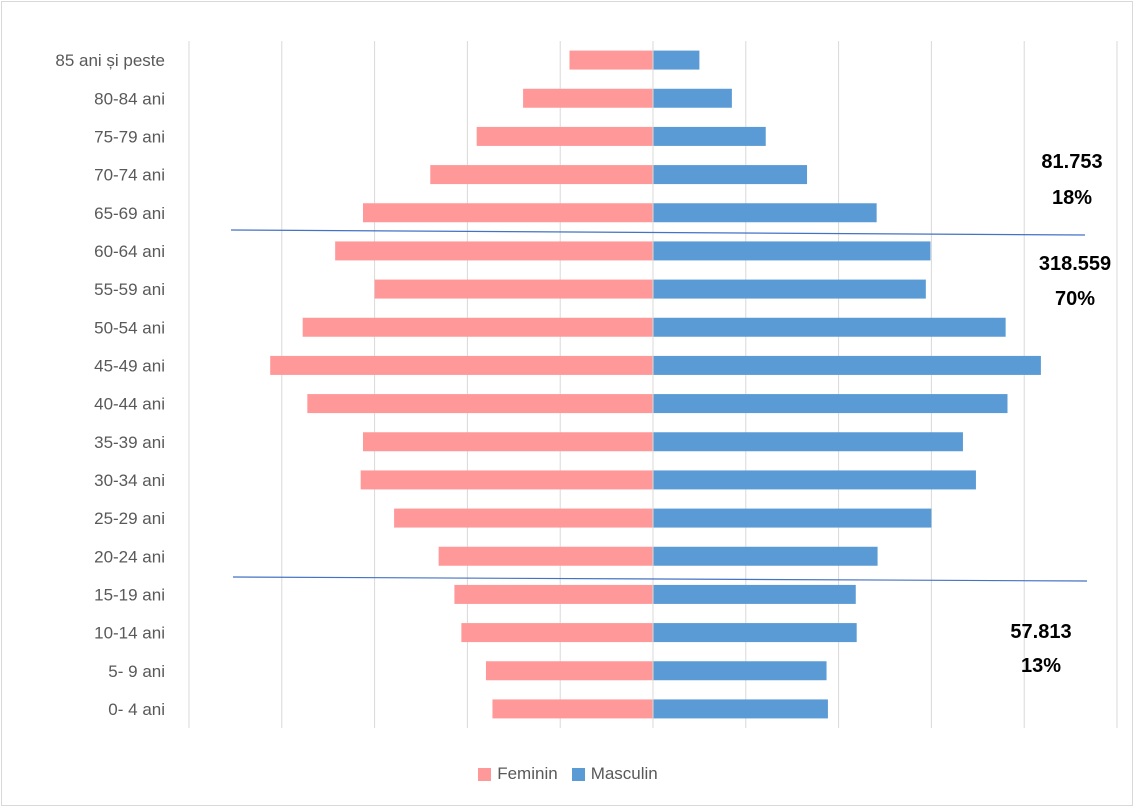  I want to click on category-label: 85 ani și peste, so click(110, 60).